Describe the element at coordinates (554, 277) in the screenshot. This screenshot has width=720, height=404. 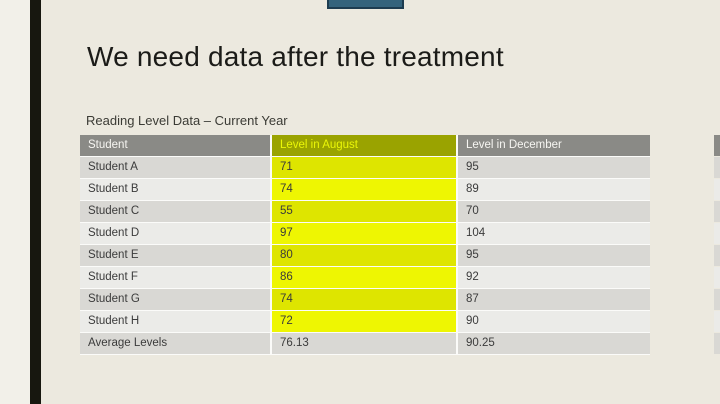
I see `cell-december: 92` at that location.